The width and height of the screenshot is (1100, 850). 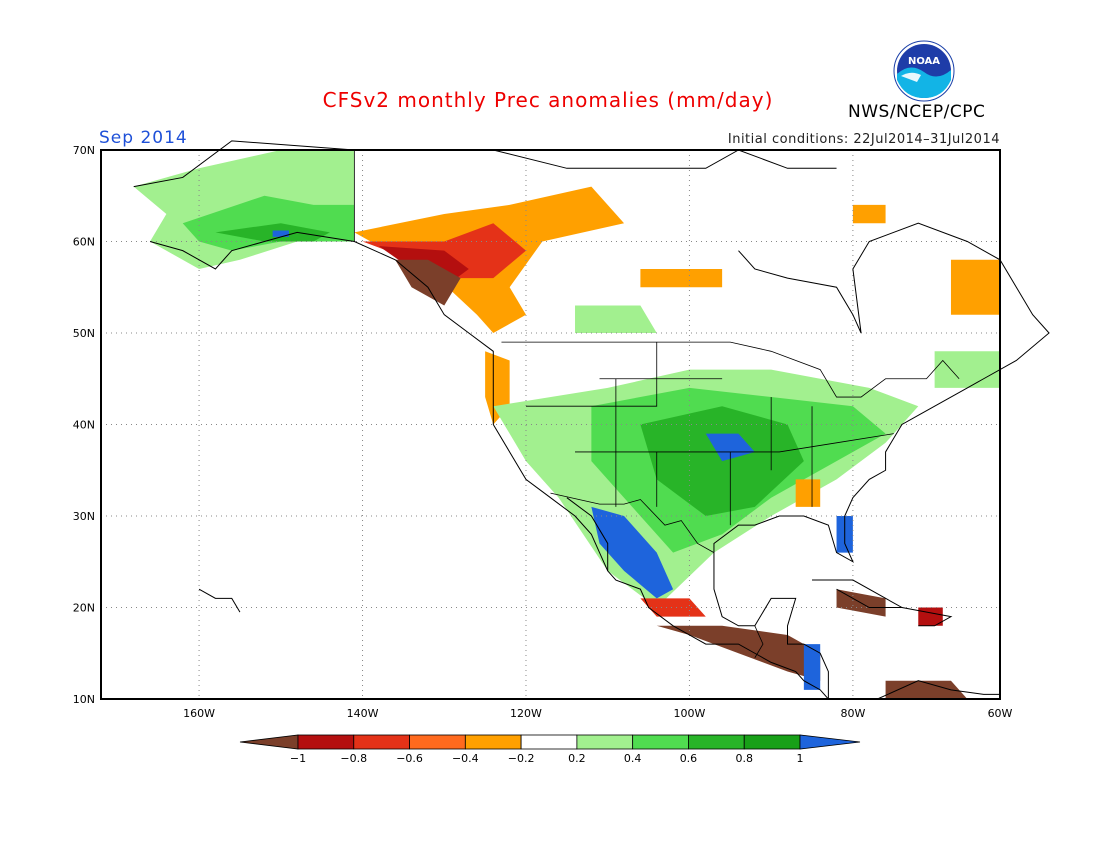 I want to click on lat-tick-label: 10N, so click(x=84, y=699).